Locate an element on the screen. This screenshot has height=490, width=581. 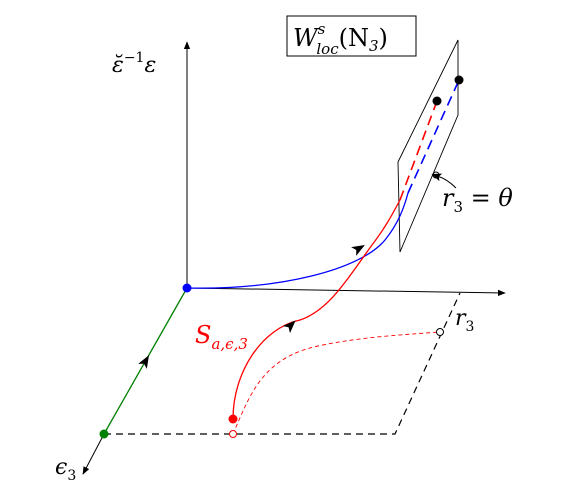
vertical-axis-label: ε̆−1ε is located at coordinates (134, 64).